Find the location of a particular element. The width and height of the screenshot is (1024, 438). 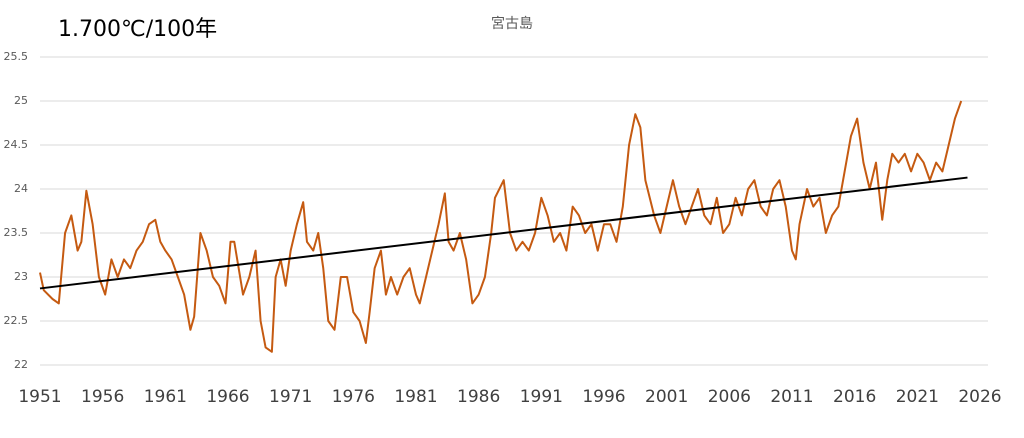

x-tick-label: 2006 is located at coordinates (729, 397).